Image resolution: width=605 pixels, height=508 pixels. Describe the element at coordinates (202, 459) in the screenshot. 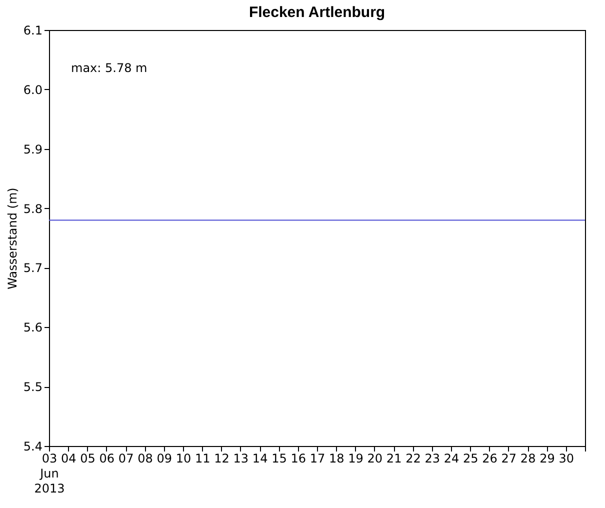

I see `x-tick-label: 11` at that location.